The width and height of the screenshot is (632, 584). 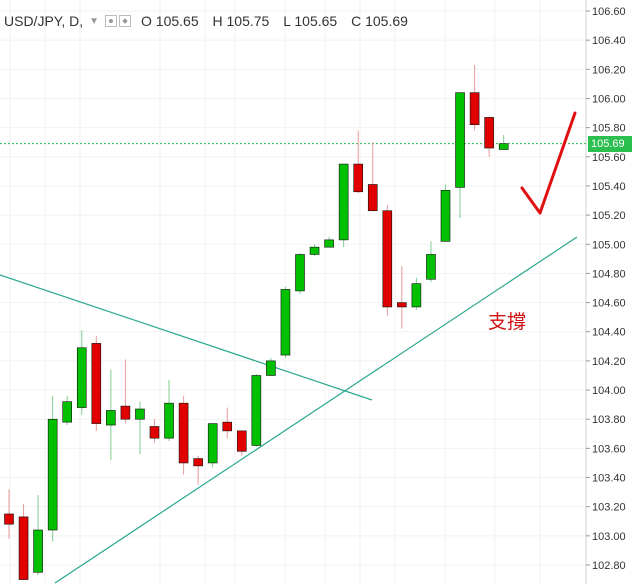 What do you see at coordinates (609, 99) in the screenshot?
I see `price-tick-label: 106.00` at bounding box center [609, 99].